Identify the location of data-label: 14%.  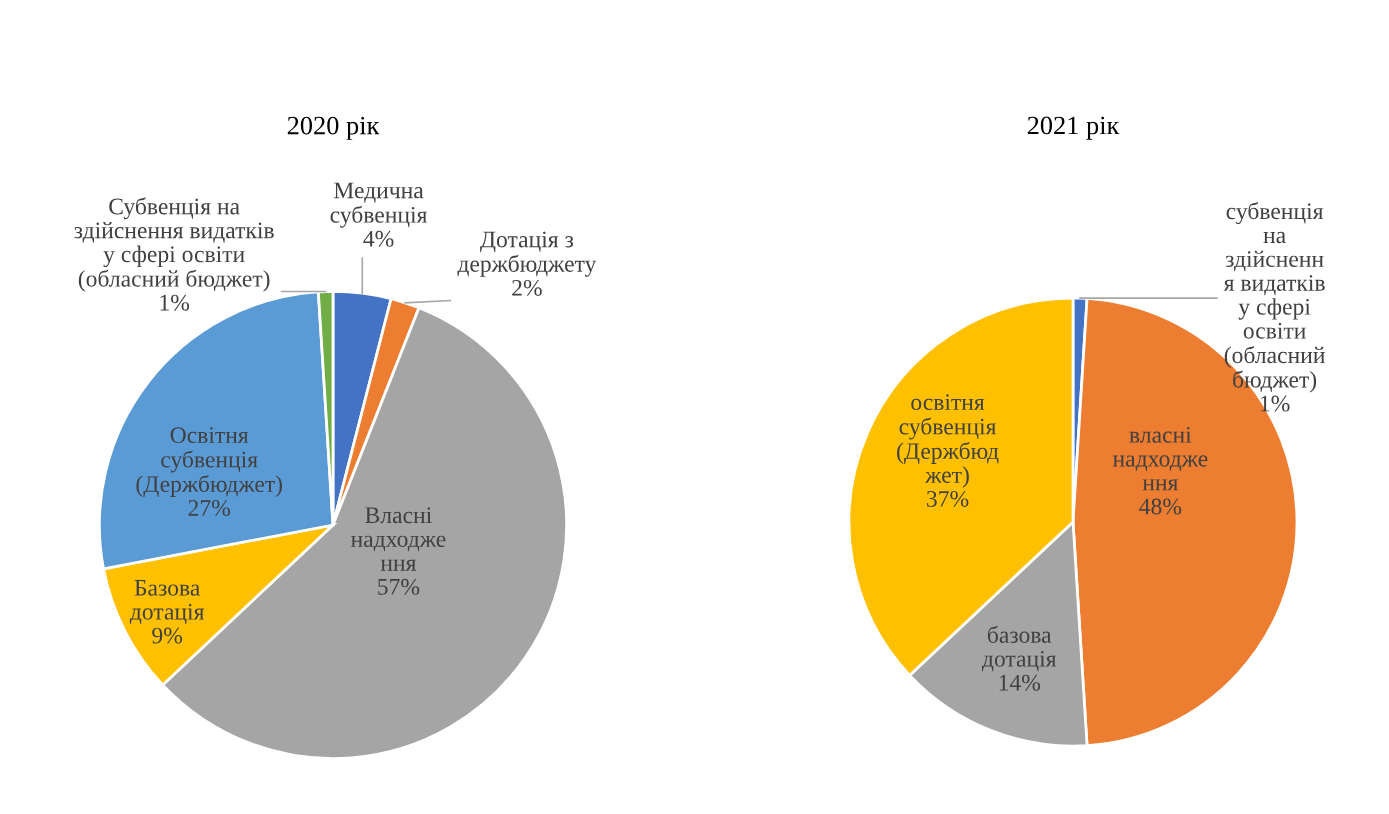
(1020, 682).